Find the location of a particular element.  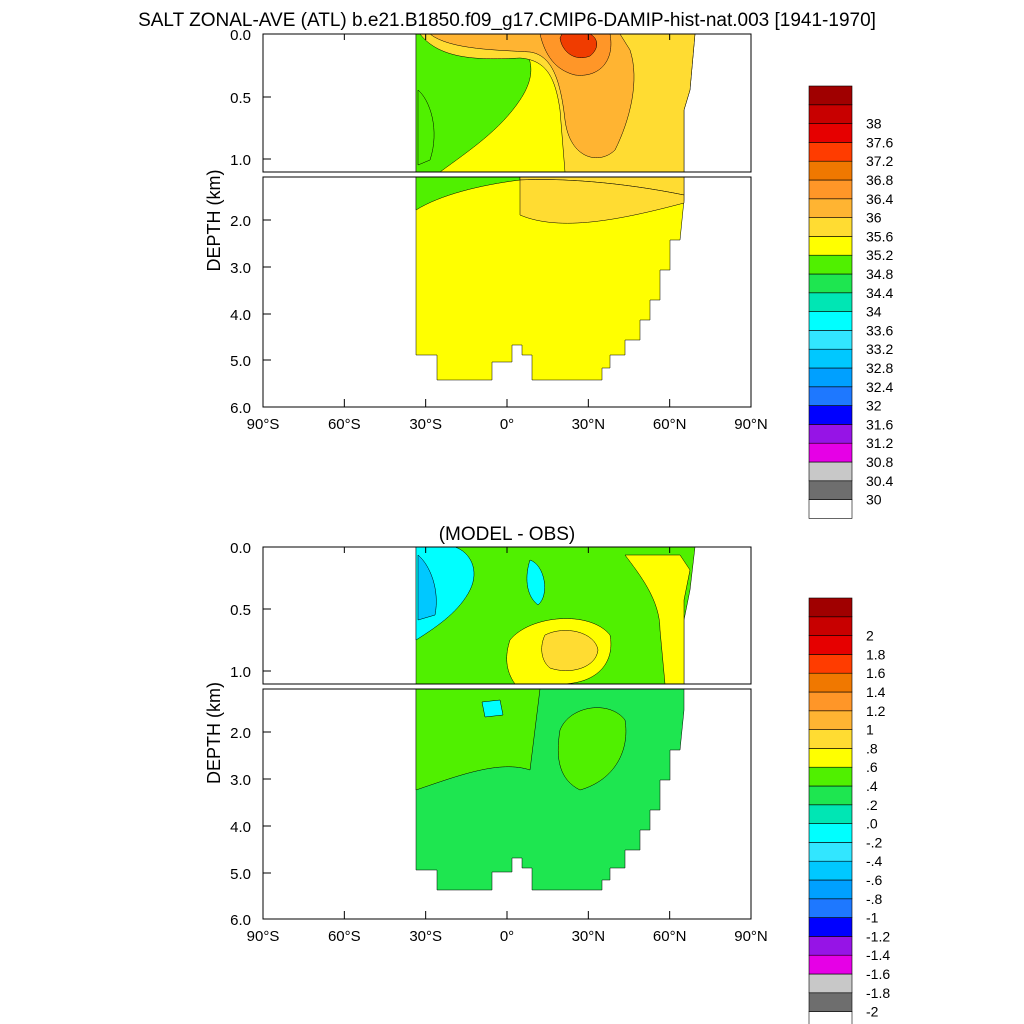

colorbar-label: -1.6 is located at coordinates (878, 974).